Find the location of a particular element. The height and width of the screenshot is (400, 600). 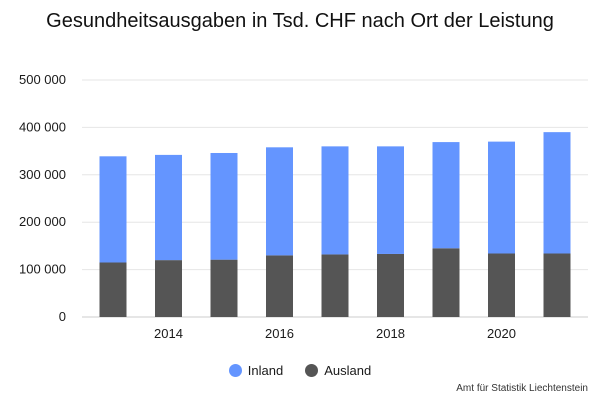

bar-ausland-2016 is located at coordinates (279, 286).